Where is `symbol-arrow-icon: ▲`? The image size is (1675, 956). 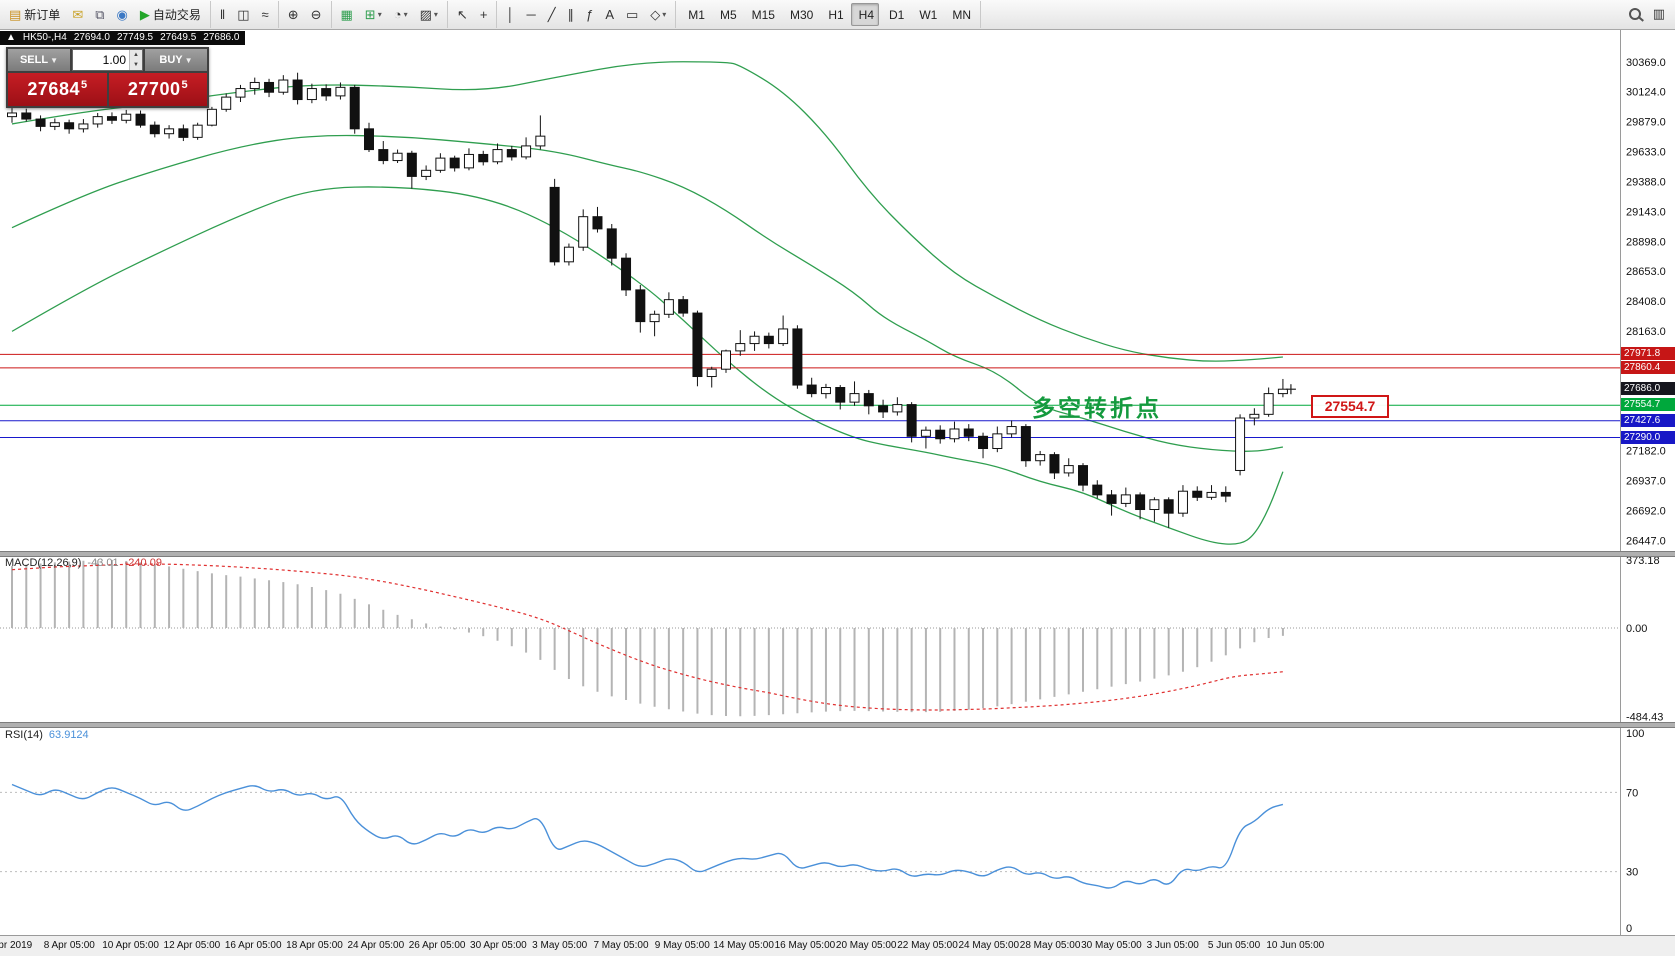 symbol-arrow-icon: ▲ is located at coordinates (11, 37).